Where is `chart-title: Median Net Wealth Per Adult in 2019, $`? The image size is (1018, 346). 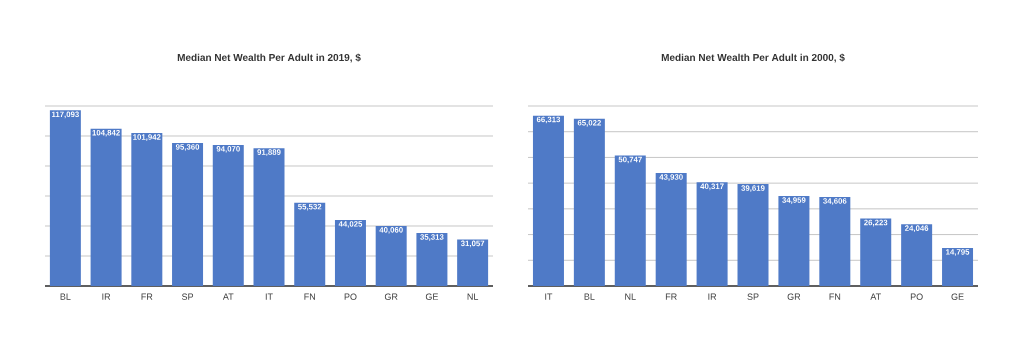 chart-title: Median Net Wealth Per Adult in 2019, $ is located at coordinates (269, 58).